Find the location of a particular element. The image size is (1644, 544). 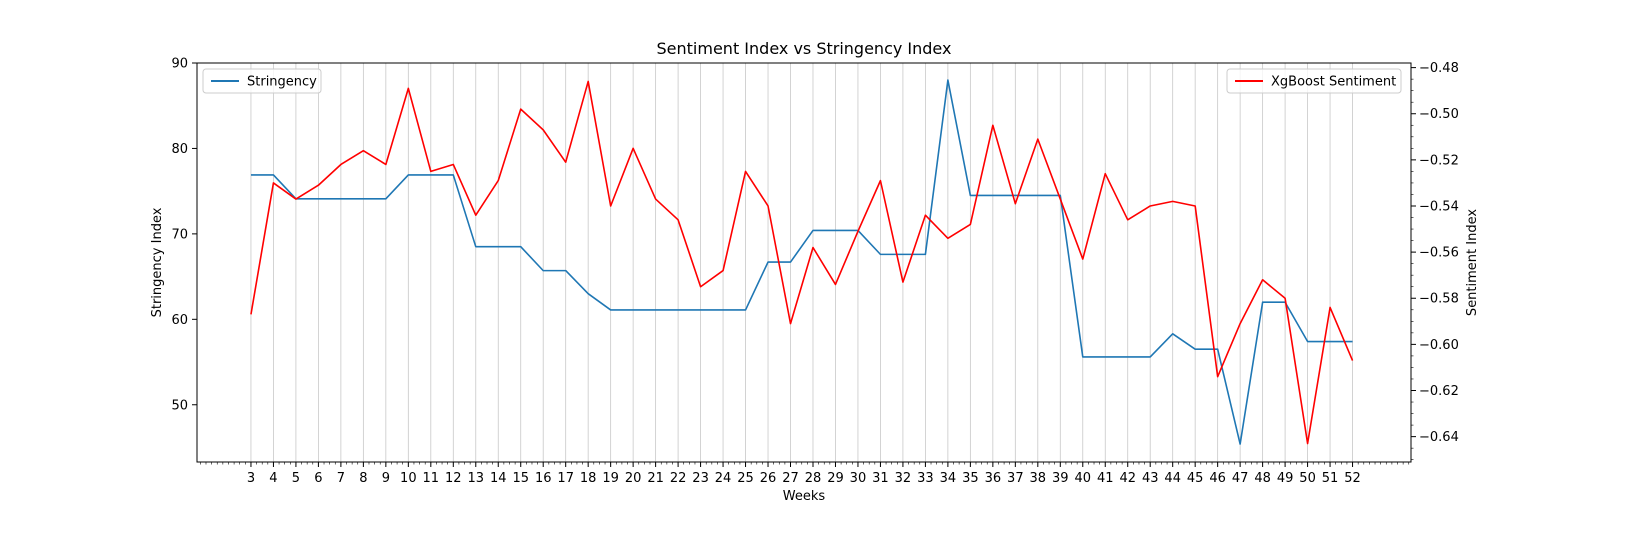

x-tick-label-week-32: 32 is located at coordinates (903, 478).